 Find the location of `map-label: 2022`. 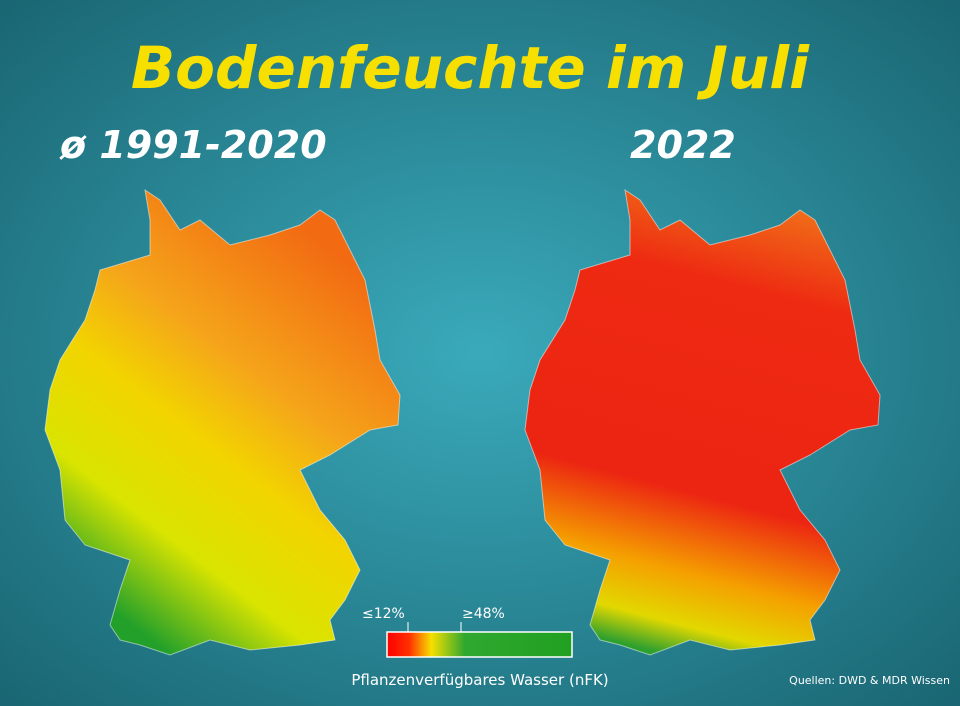

map-label: 2022 is located at coordinates (683, 145).